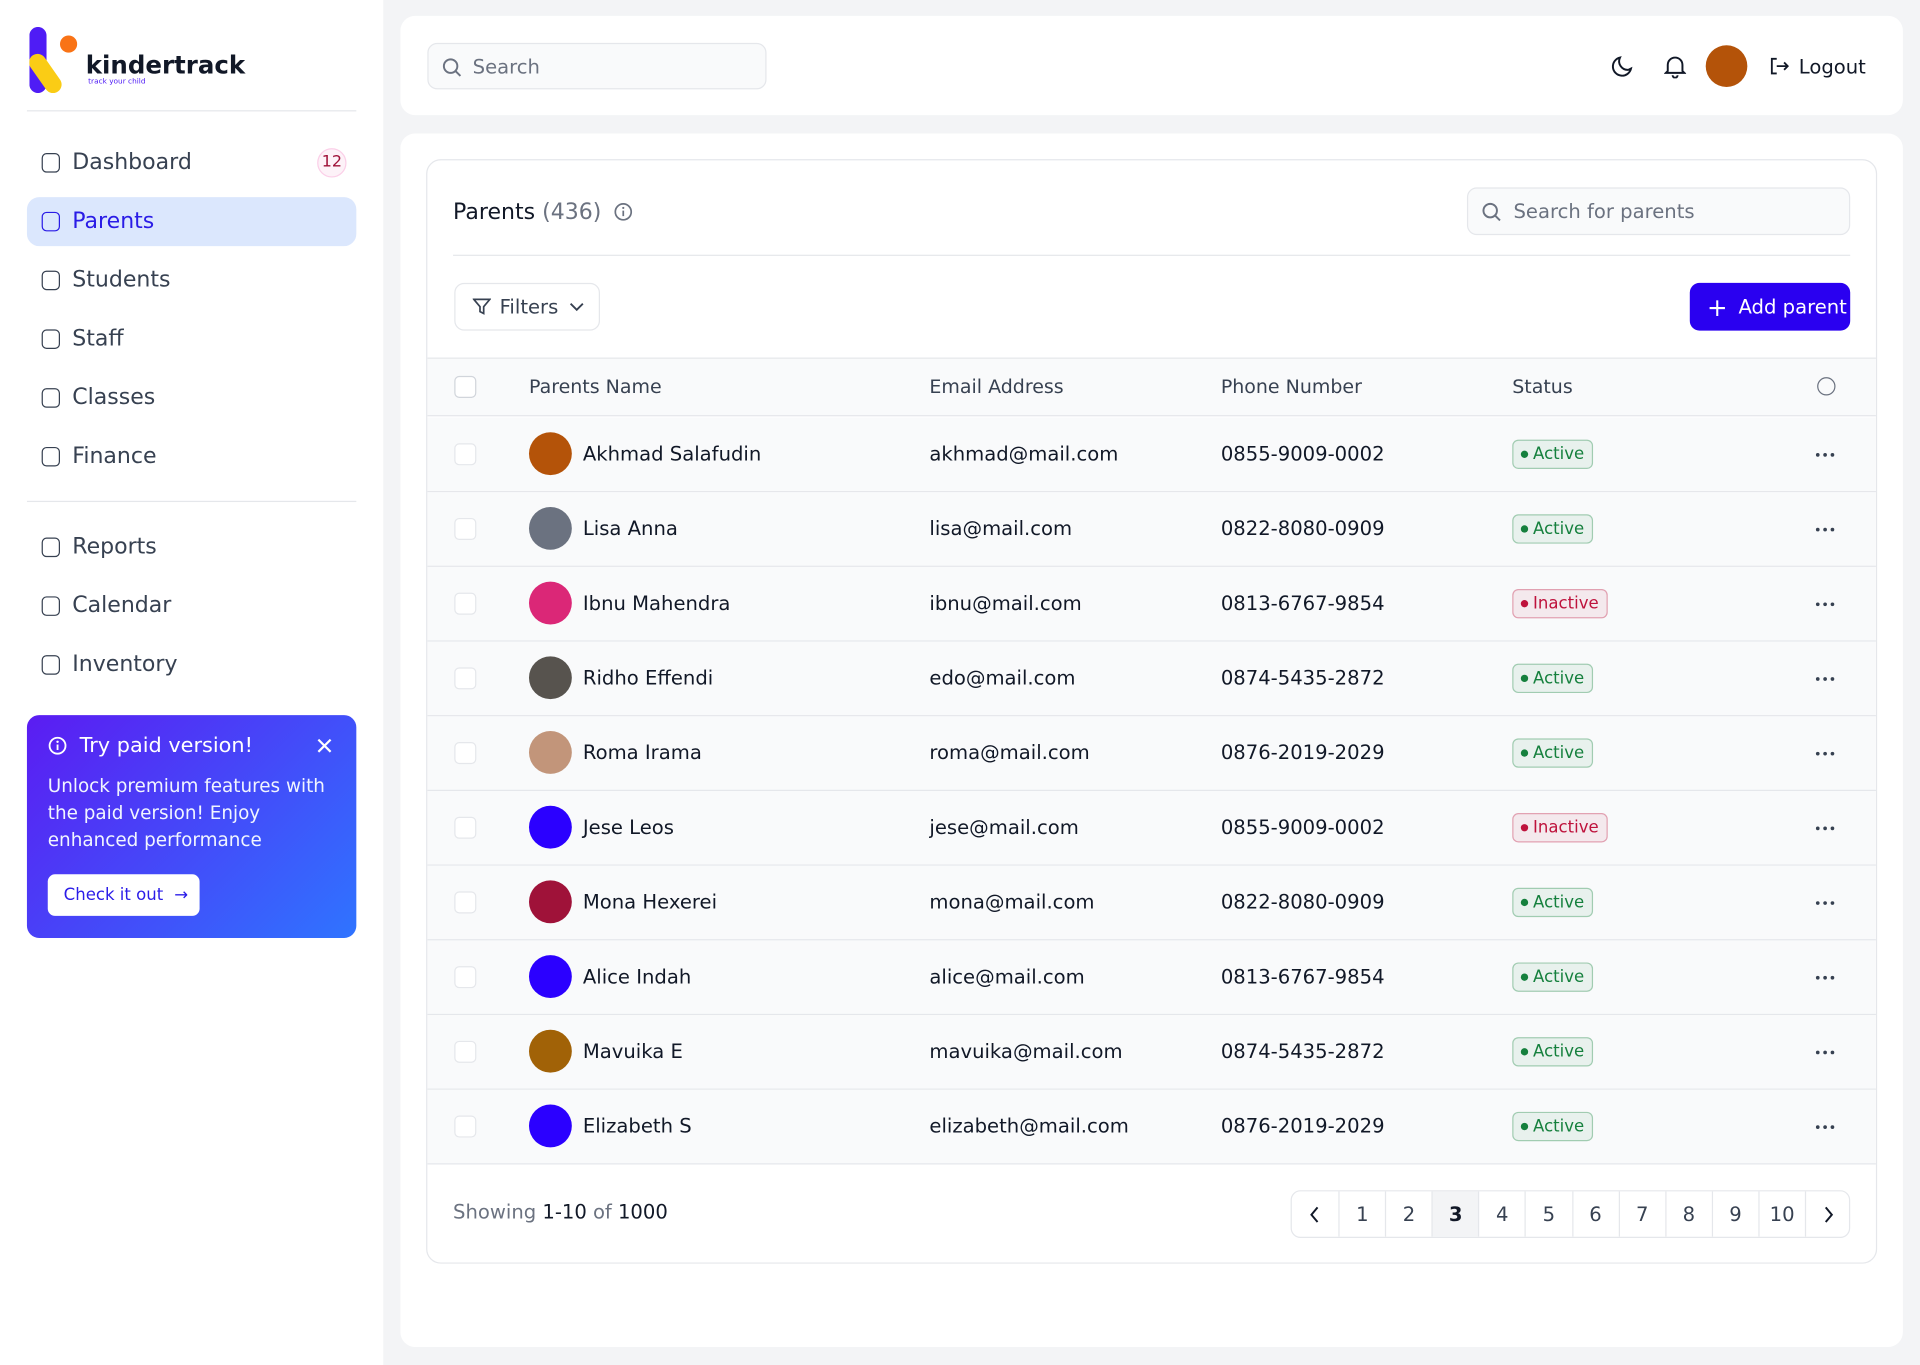 The height and width of the screenshot is (1365, 1920). I want to click on page-button: 3, so click(1455, 1214).